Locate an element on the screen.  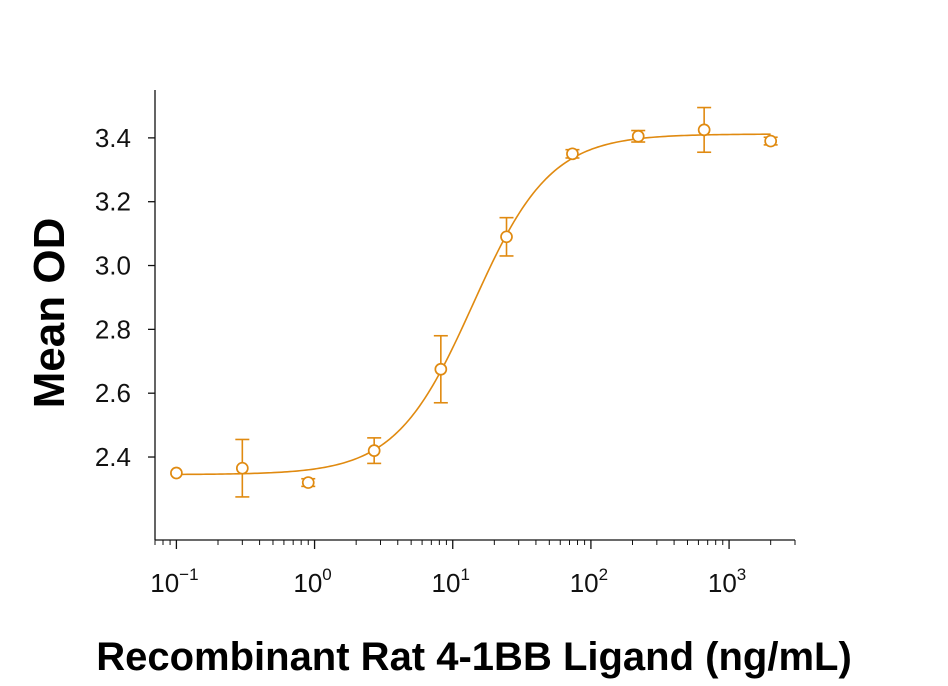
x-tick-label: 10³ is located at coordinates (727, 581).